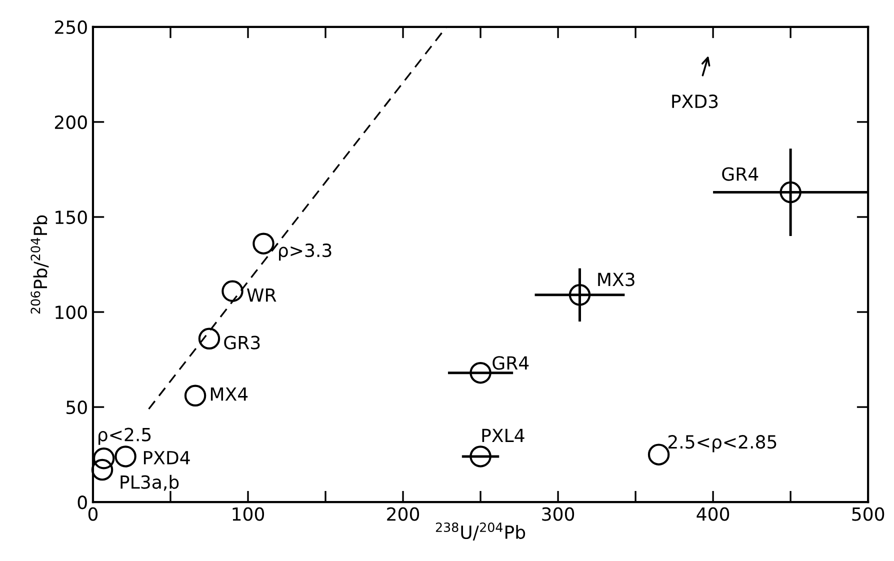  I want to click on annotation: 2.5<ρ<2.85, so click(722, 443).